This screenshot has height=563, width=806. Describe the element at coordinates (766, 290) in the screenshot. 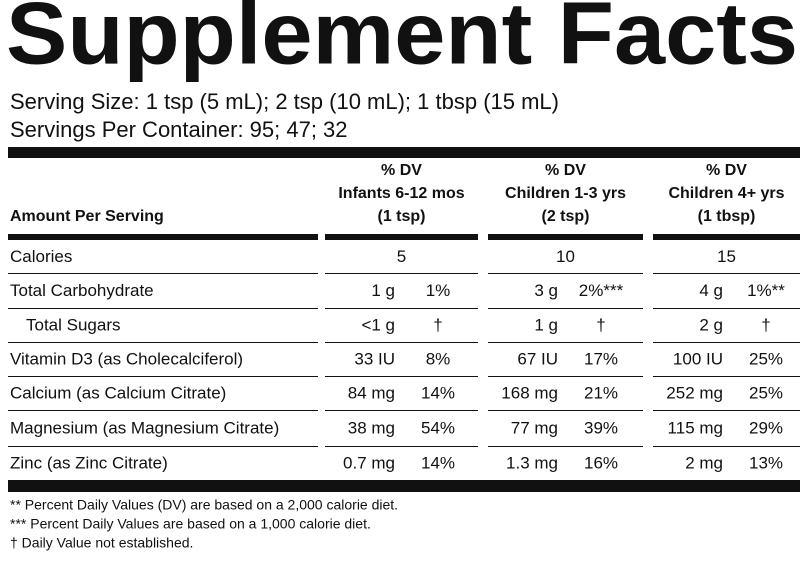

I see `cell-dv: 1%**` at that location.